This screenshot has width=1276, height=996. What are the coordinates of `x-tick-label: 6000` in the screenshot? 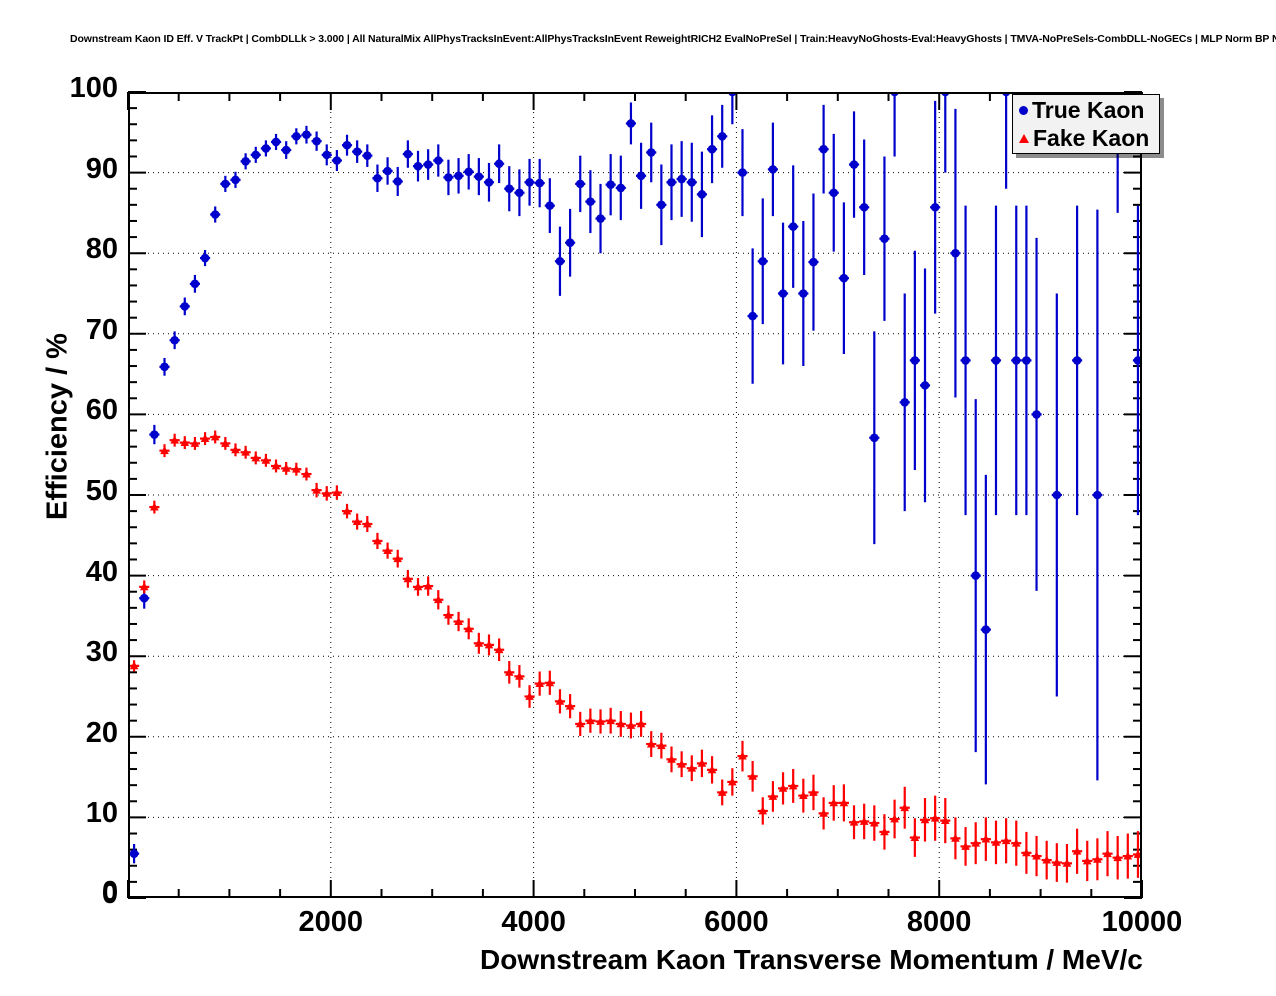 It's located at (736, 922).